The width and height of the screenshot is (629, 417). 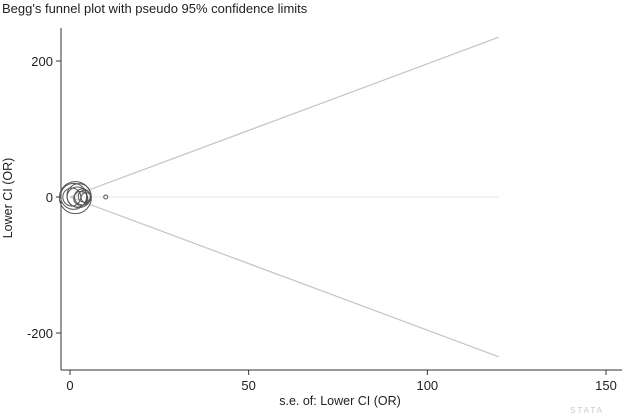 What do you see at coordinates (40, 333) in the screenshot?
I see `y-tick-label: -200` at bounding box center [40, 333].